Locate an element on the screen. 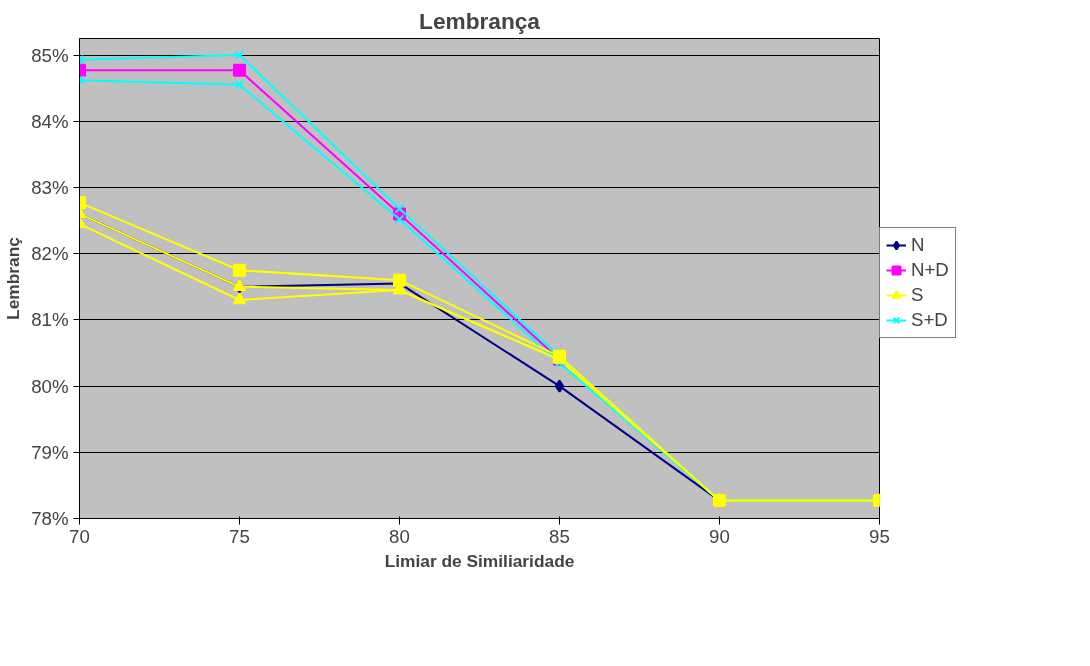 Image resolution: width=1090 pixels, height=666 pixels. y-tick-label: 84% is located at coordinates (50, 121).